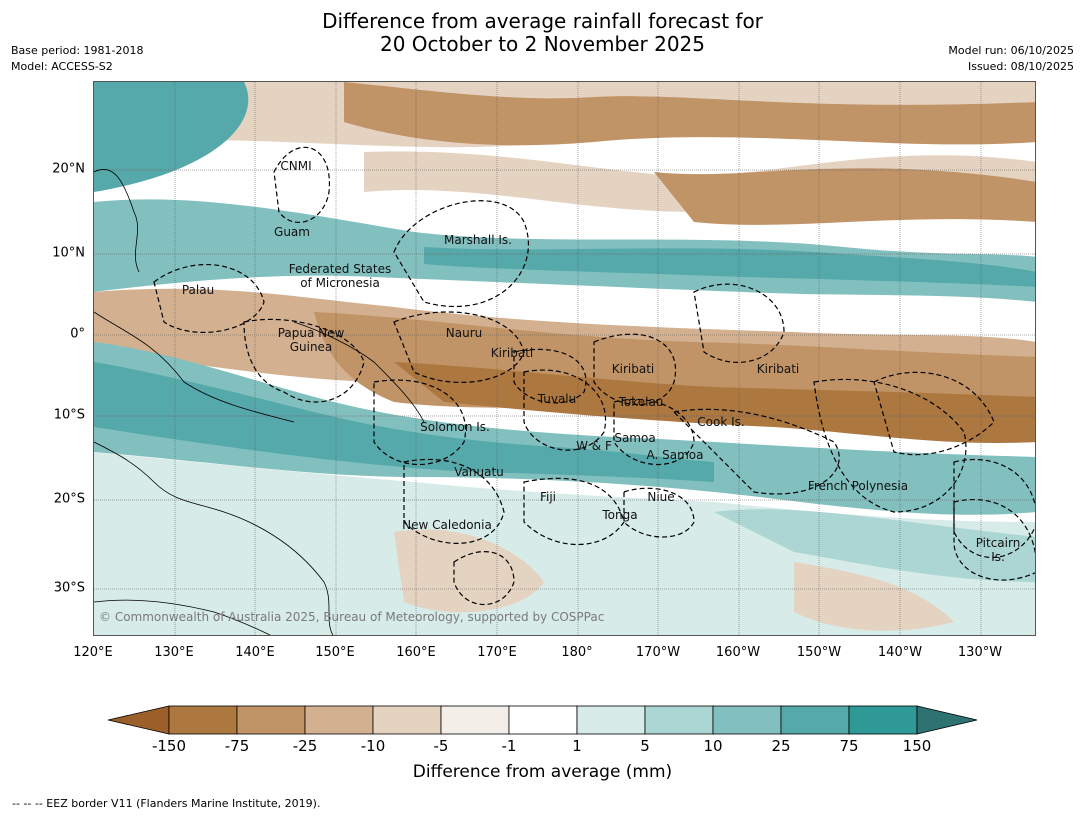 The width and height of the screenshot is (1085, 816). What do you see at coordinates (93, 652) in the screenshot?
I see `lon-tick: 120°E` at bounding box center [93, 652].